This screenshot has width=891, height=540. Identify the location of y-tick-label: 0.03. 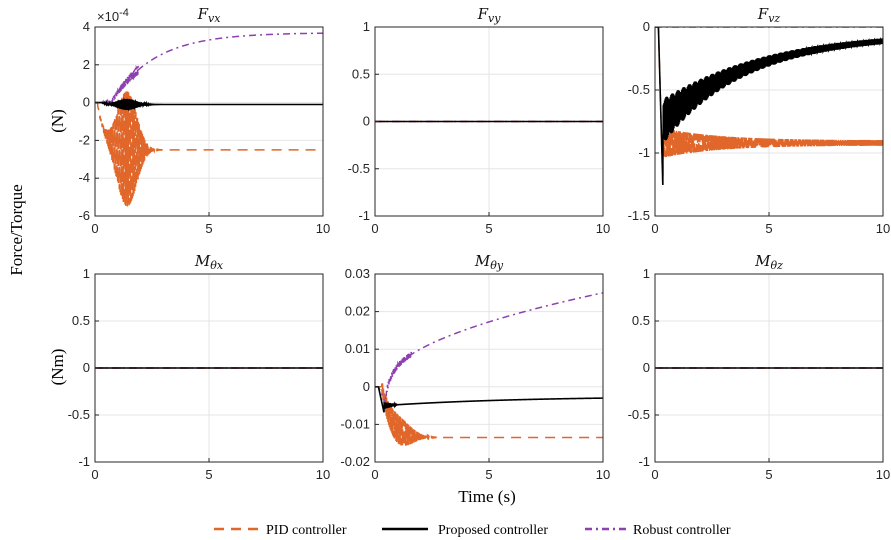
(357, 273).